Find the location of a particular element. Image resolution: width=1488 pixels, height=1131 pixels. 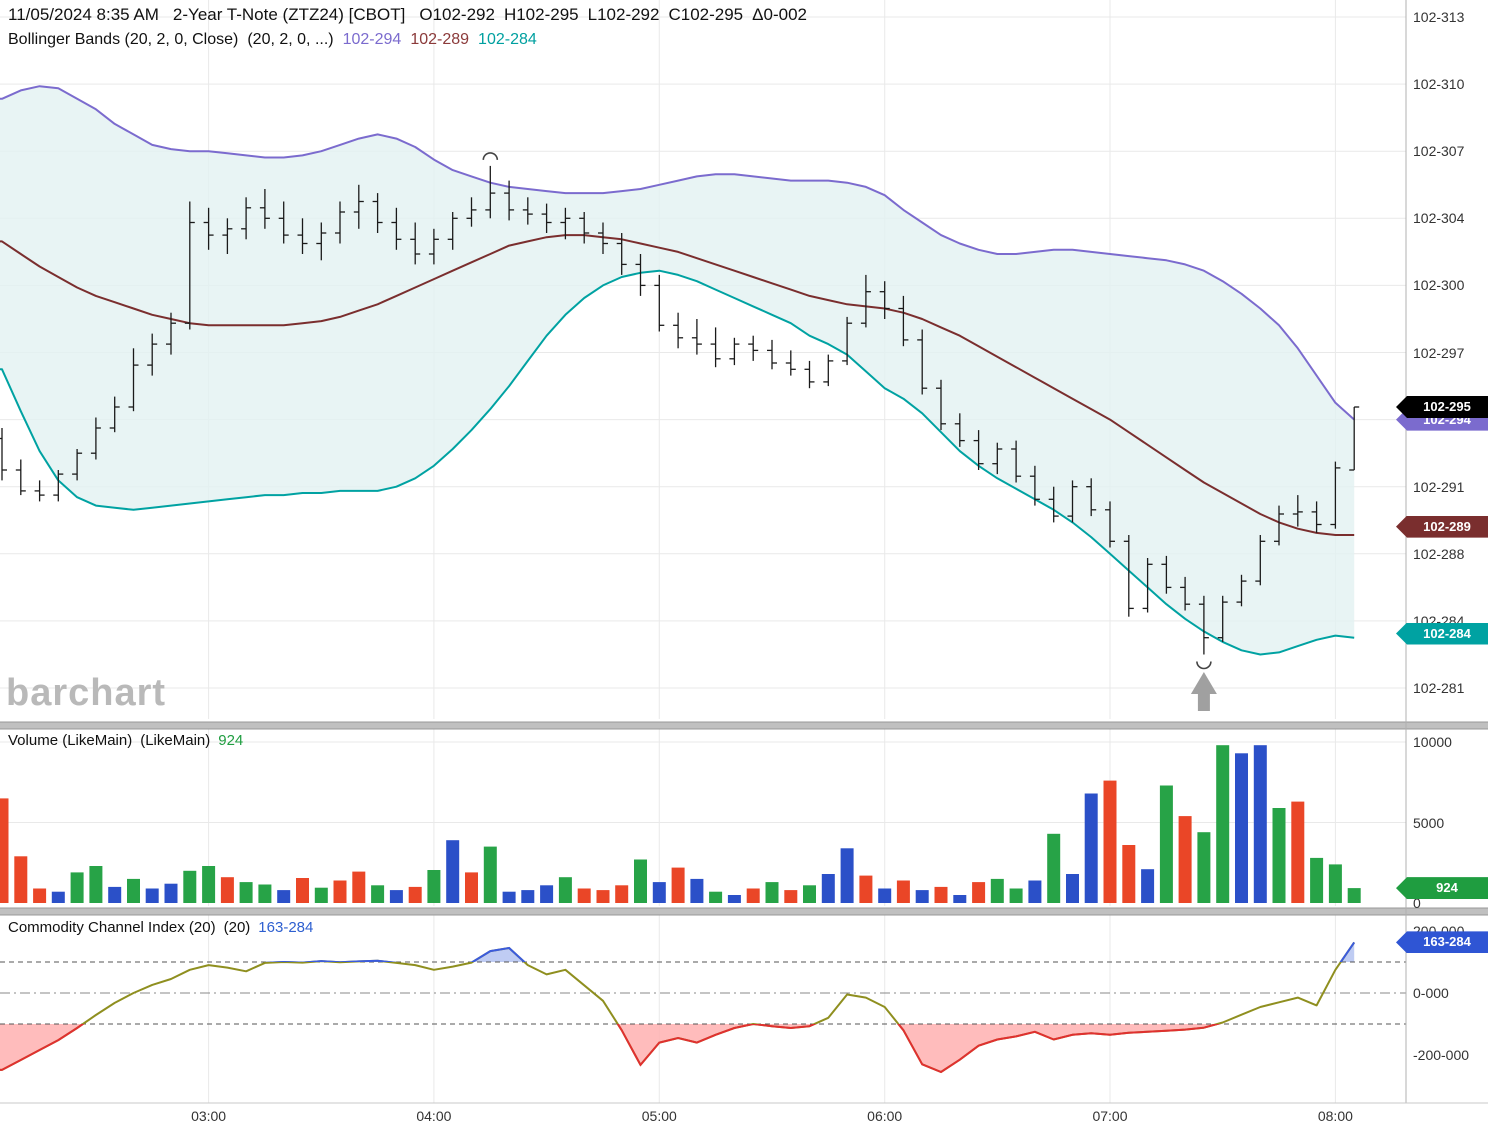

cci-axis-label: 0-000 is located at coordinates (1431, 993).